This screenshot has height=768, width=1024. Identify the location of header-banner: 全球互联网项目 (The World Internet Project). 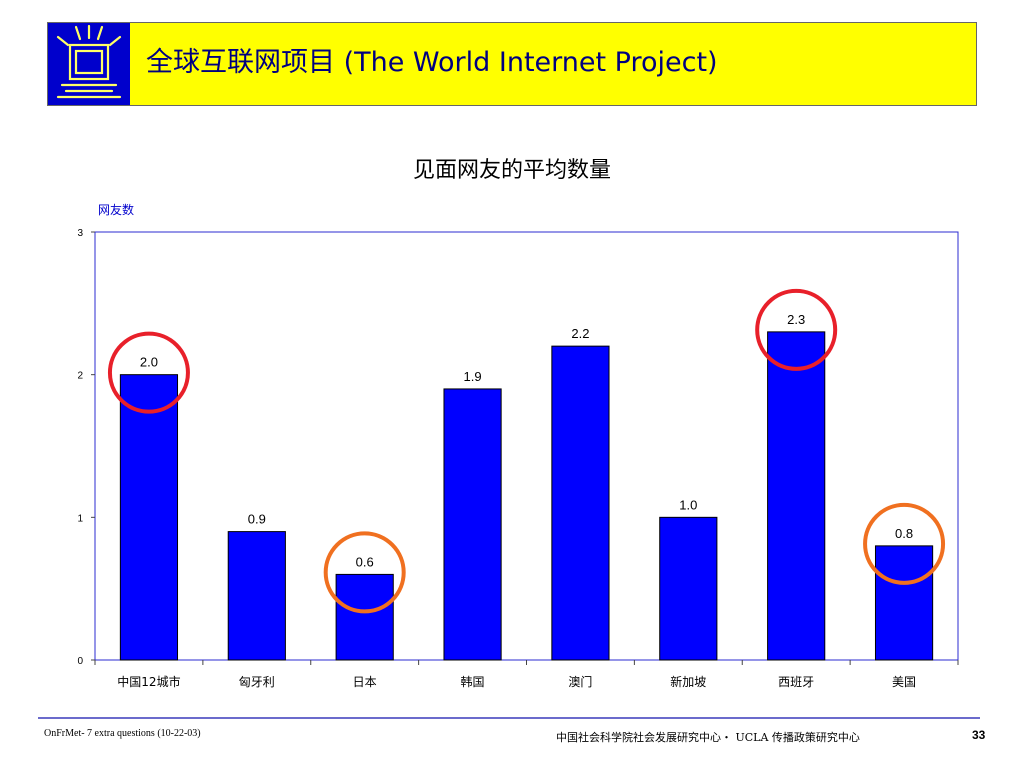
(512, 64).